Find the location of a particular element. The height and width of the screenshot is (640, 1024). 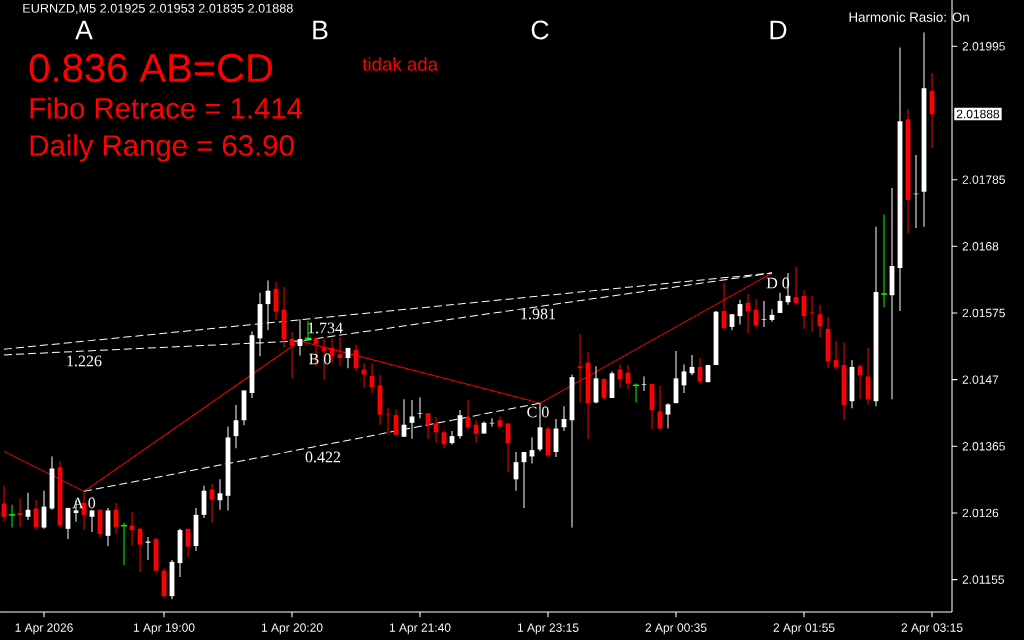

annotation: 0.422 is located at coordinates (323, 457).